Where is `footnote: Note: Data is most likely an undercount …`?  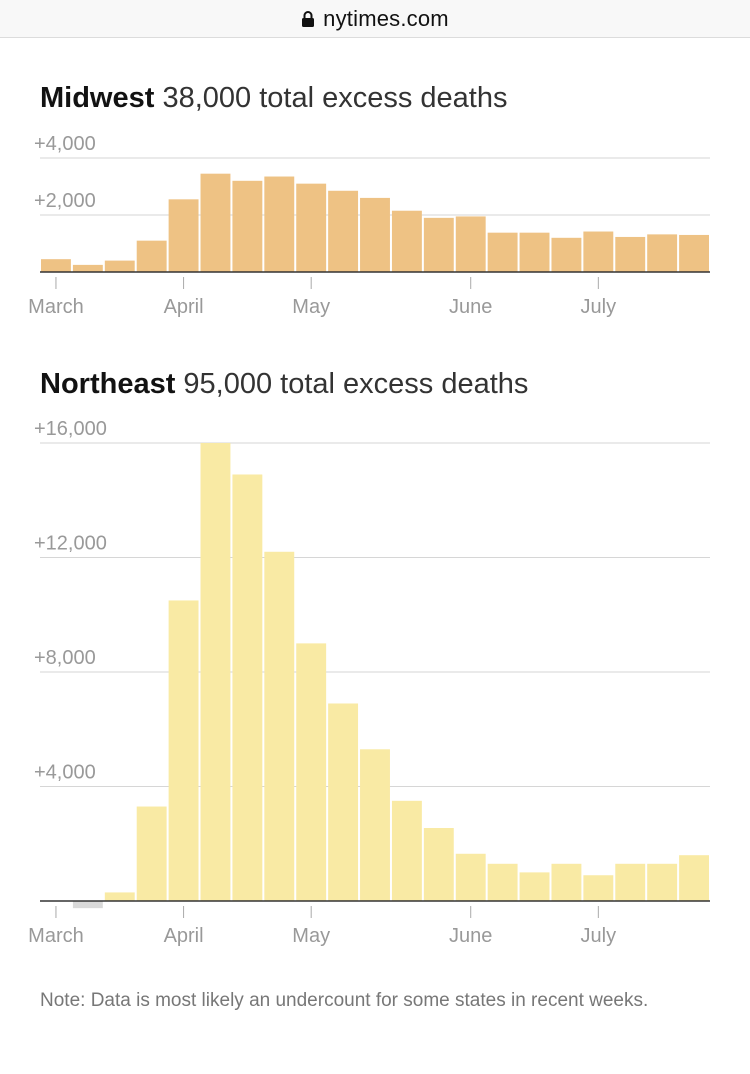
footnote: Note: Data is most likely an undercount … is located at coordinates (344, 1000).